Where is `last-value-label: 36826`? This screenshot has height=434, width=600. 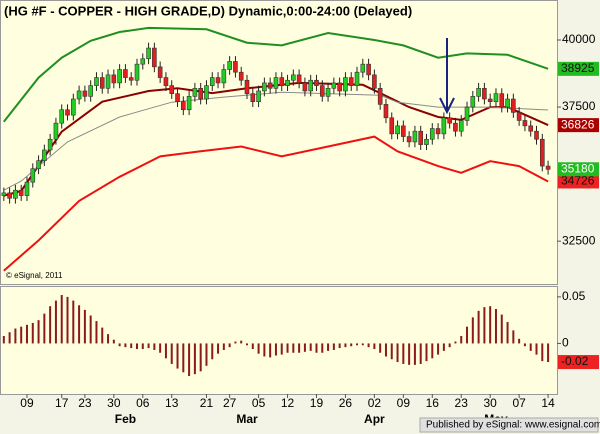
last-value-label: 36826 is located at coordinates (578, 124).